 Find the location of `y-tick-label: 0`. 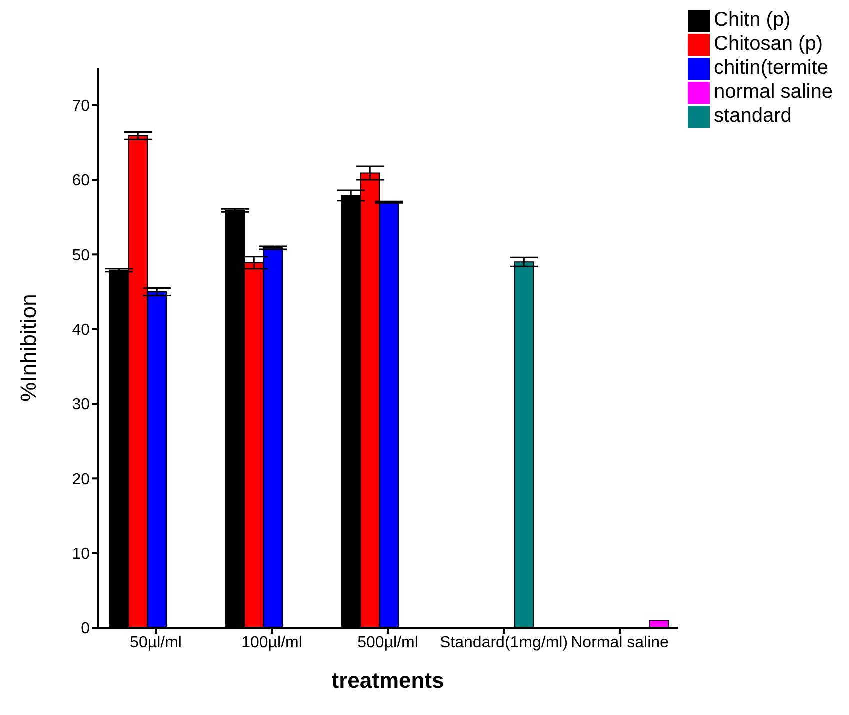

y-tick-label: 0 is located at coordinates (85, 629).